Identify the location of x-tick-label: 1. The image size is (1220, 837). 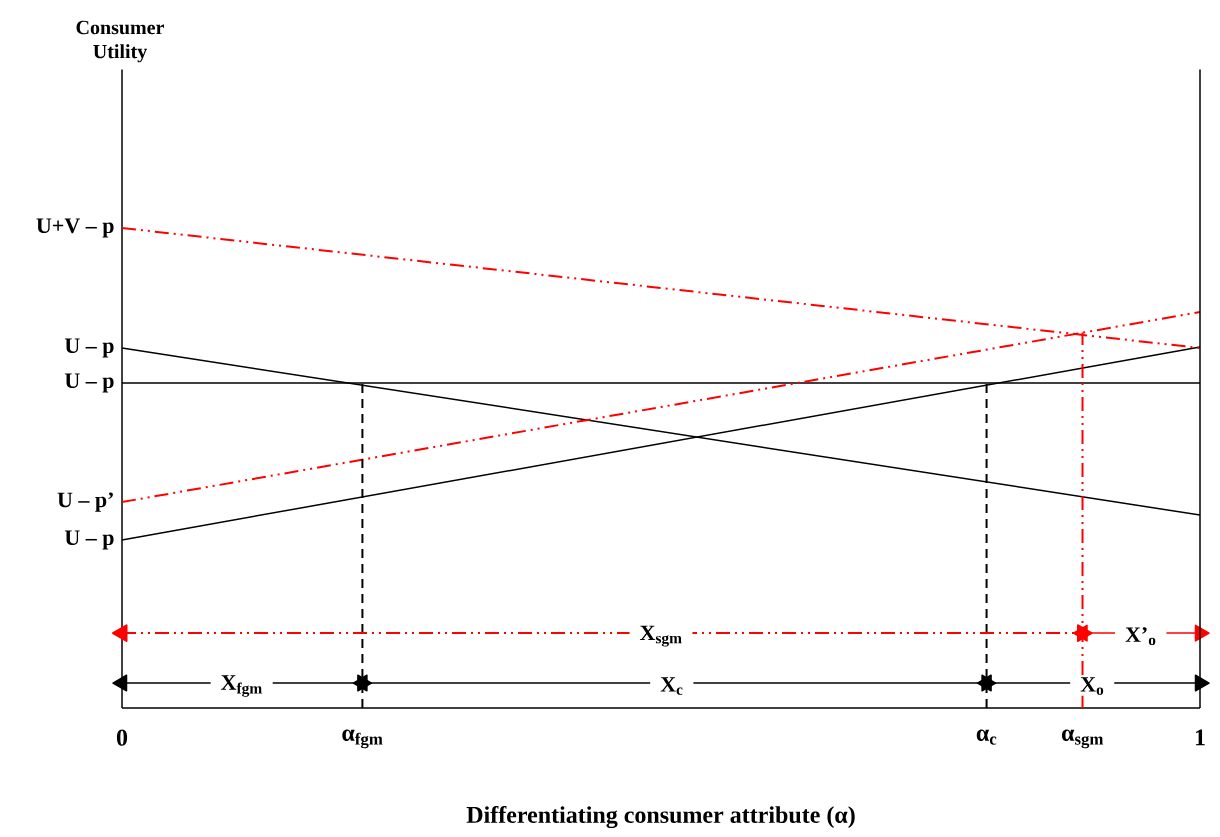
(1200, 737).